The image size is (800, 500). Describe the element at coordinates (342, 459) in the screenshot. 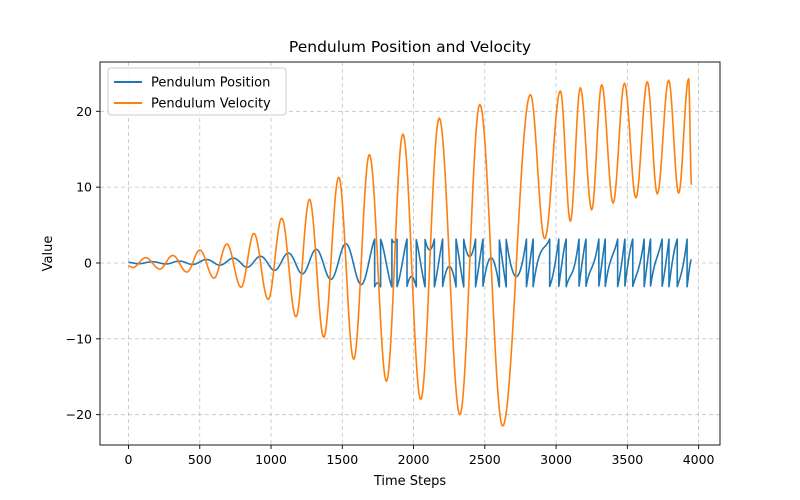

I see `x-tick-label: 1500` at that location.